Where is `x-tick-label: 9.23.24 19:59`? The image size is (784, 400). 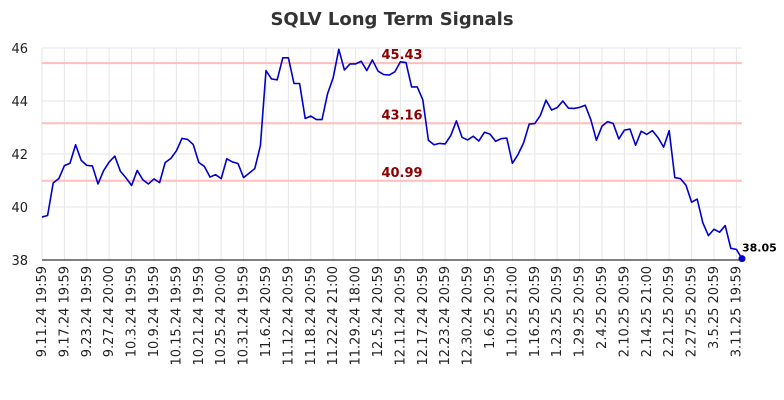
x-tick-label: 9.23.24 19:59 is located at coordinates (87, 311).